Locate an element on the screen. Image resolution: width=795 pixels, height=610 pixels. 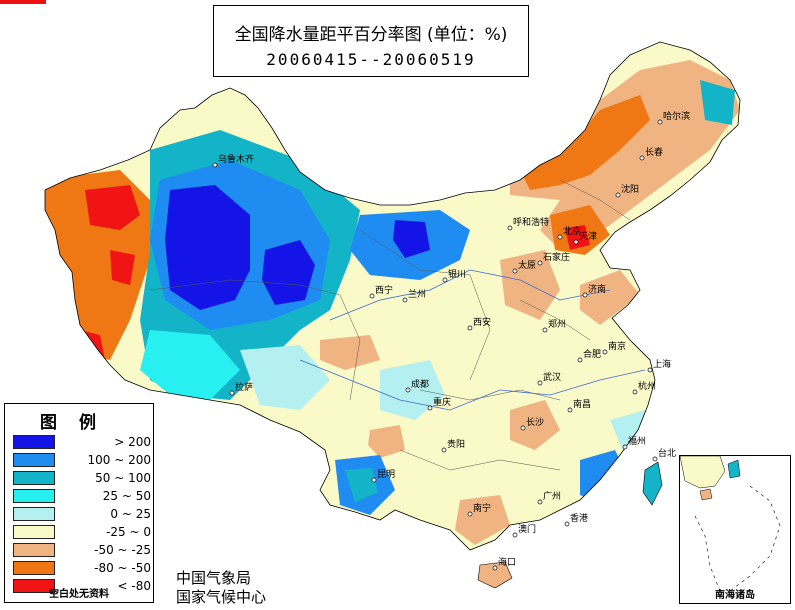
city-label: 长春 is located at coordinates (654, 152).